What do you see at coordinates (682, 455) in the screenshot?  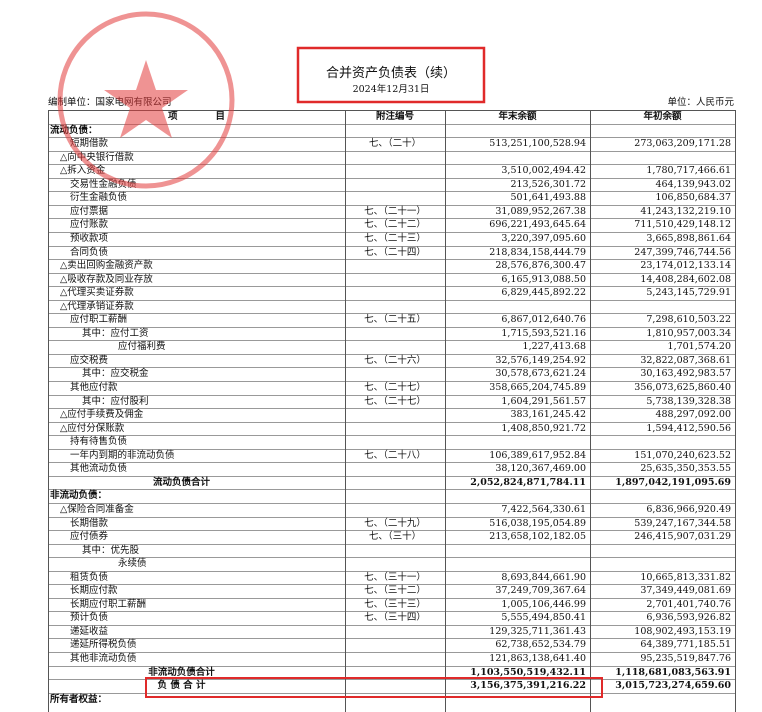 I see `begin-balance: 151,070,240,623.52` at bounding box center [682, 455].